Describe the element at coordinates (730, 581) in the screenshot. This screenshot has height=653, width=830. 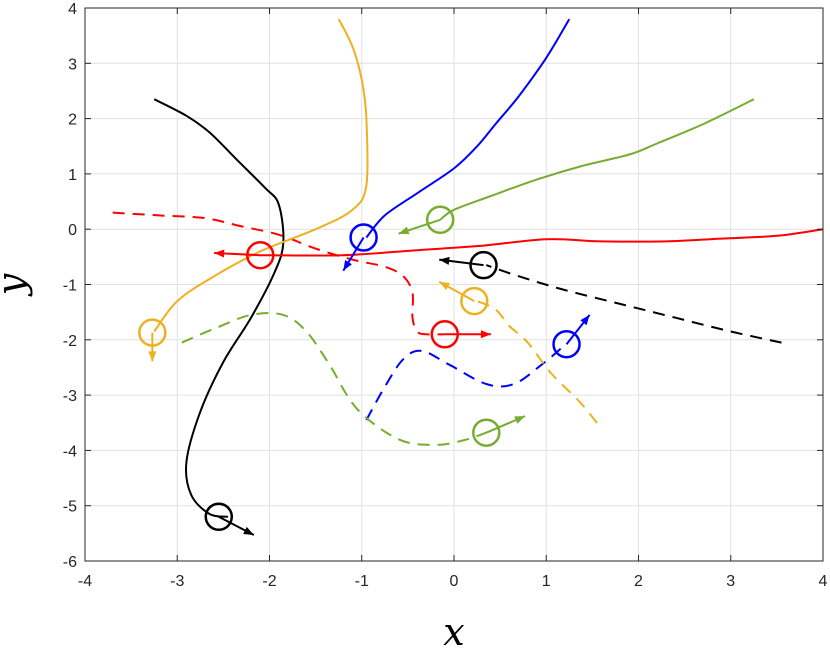
I see `x-tick-label: 3` at that location.